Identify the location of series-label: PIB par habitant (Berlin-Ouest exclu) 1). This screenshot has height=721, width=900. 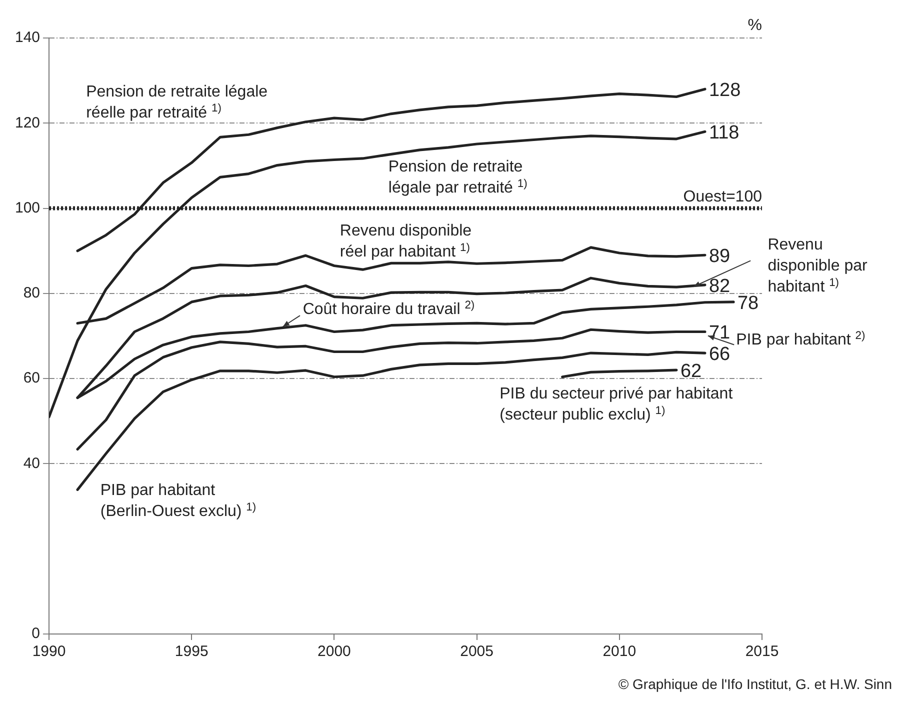
(178, 501).